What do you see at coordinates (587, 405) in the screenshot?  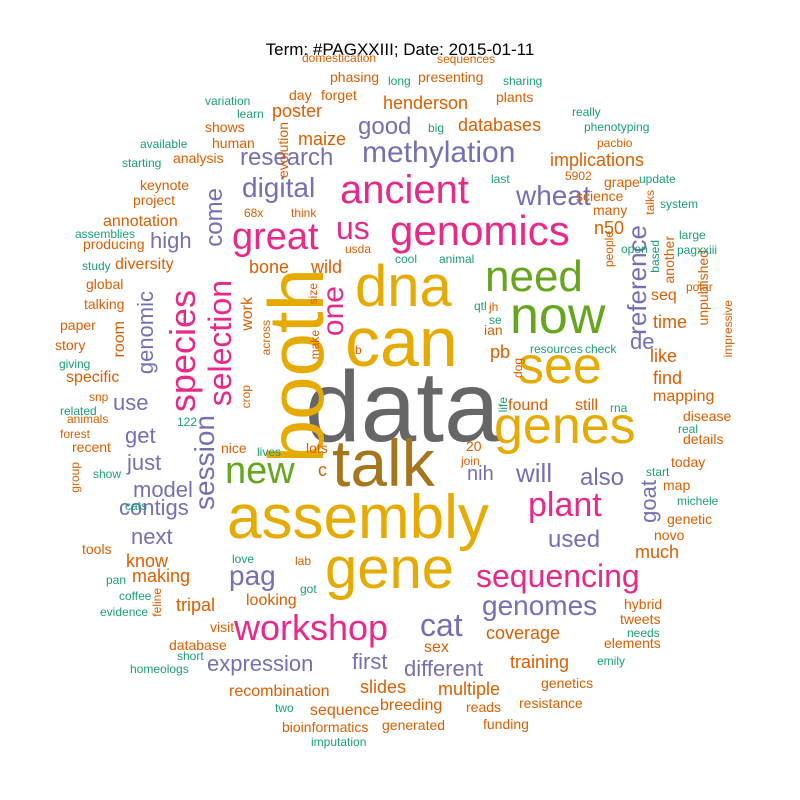 I see `cloud-word-still: still` at bounding box center [587, 405].